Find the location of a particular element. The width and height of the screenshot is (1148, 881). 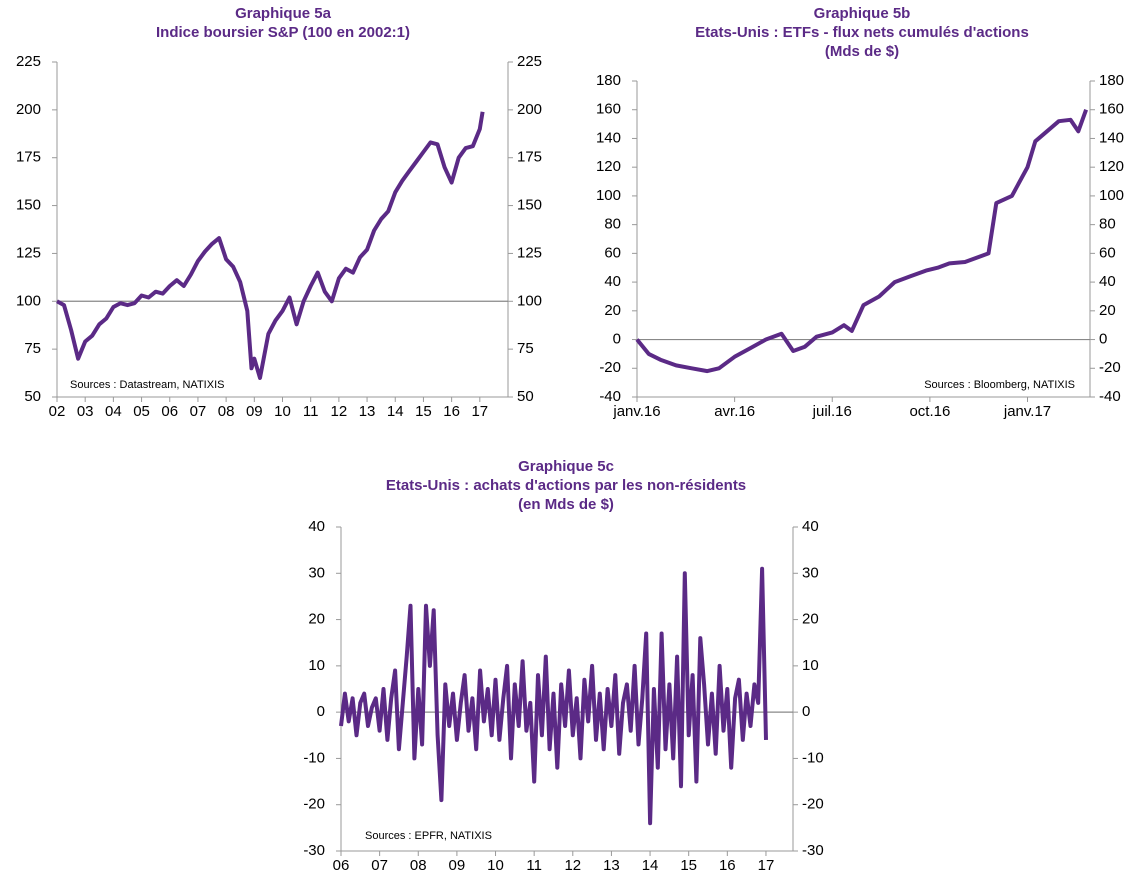

y2-tick-label: 120 is located at coordinates (1111, 166).